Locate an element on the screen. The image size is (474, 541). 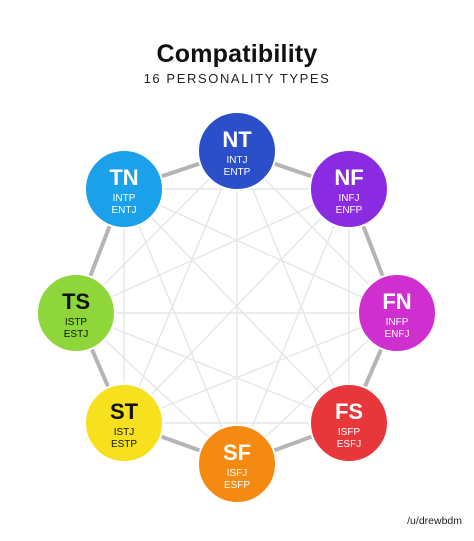
node-fn-type: ENFJ is located at coordinates (397, 334).